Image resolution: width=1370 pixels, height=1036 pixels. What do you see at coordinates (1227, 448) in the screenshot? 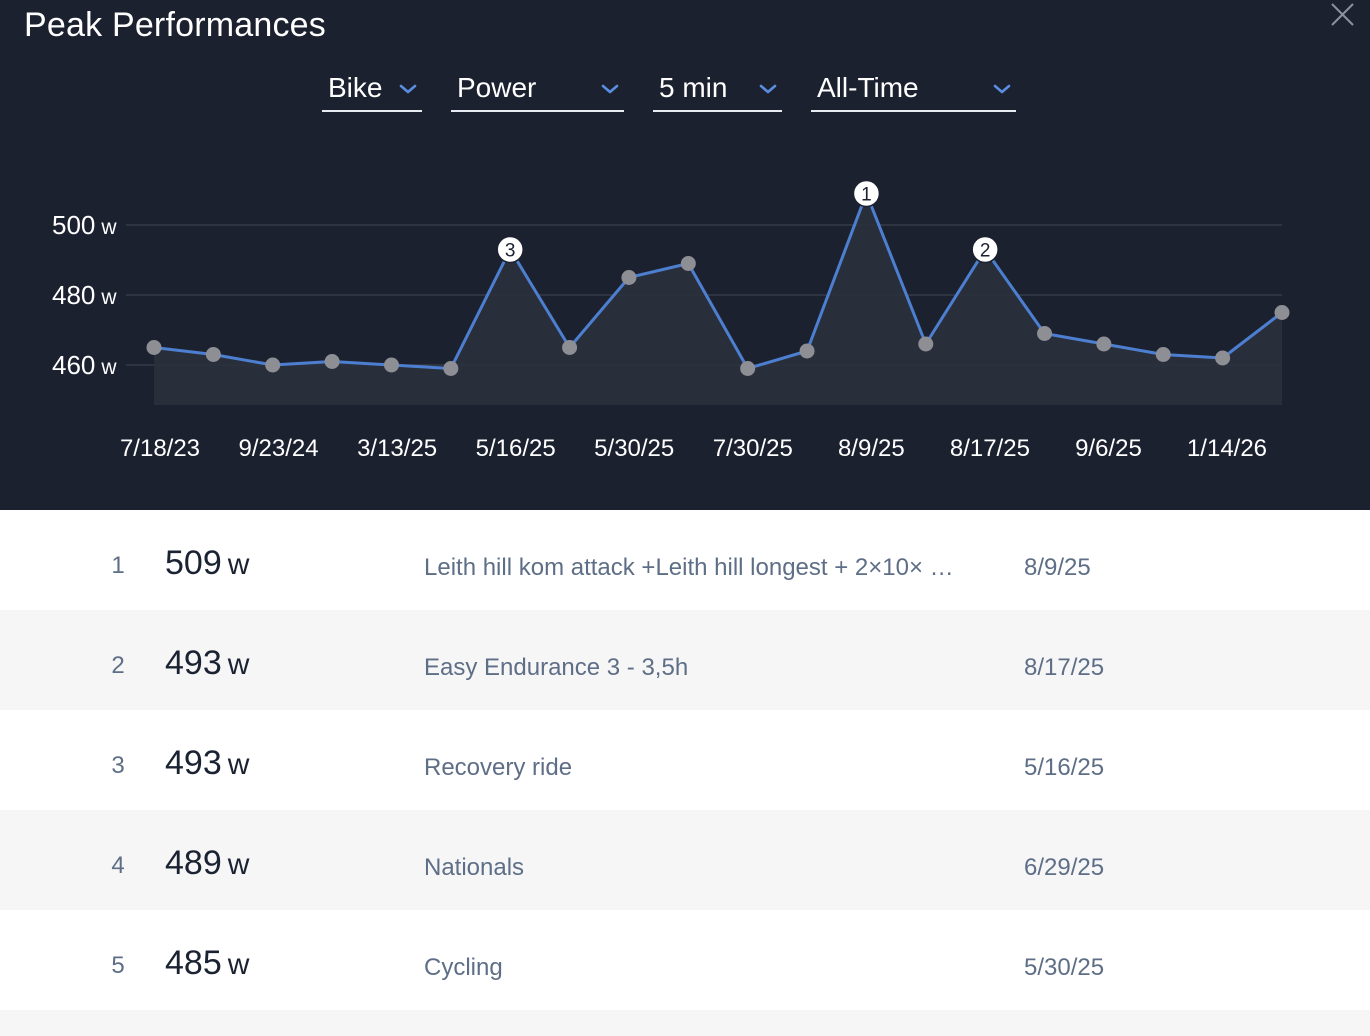
I see `x-tick-label: 1/14/26` at bounding box center [1227, 448].